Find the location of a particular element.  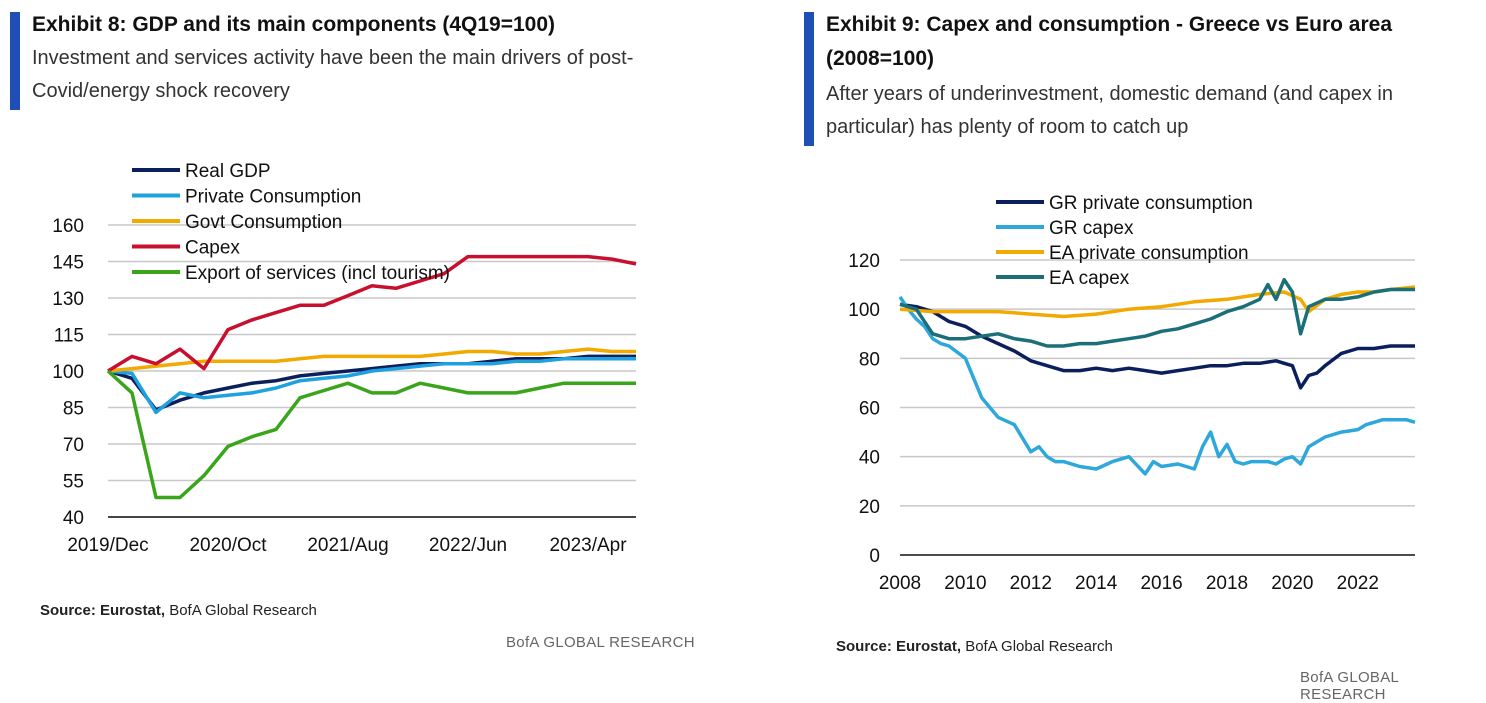

x-tick-label: 2021/Aug is located at coordinates (347, 545).